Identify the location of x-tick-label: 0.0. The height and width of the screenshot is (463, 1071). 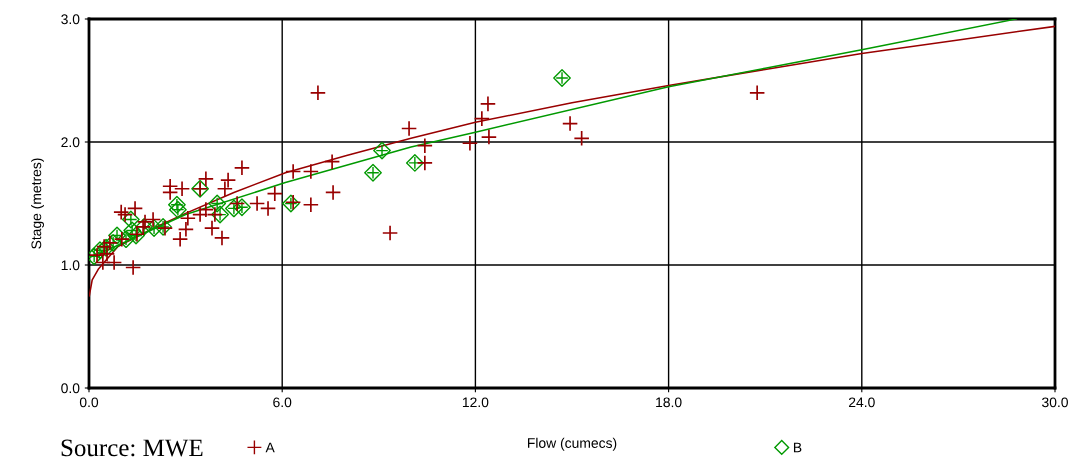
(89, 402).